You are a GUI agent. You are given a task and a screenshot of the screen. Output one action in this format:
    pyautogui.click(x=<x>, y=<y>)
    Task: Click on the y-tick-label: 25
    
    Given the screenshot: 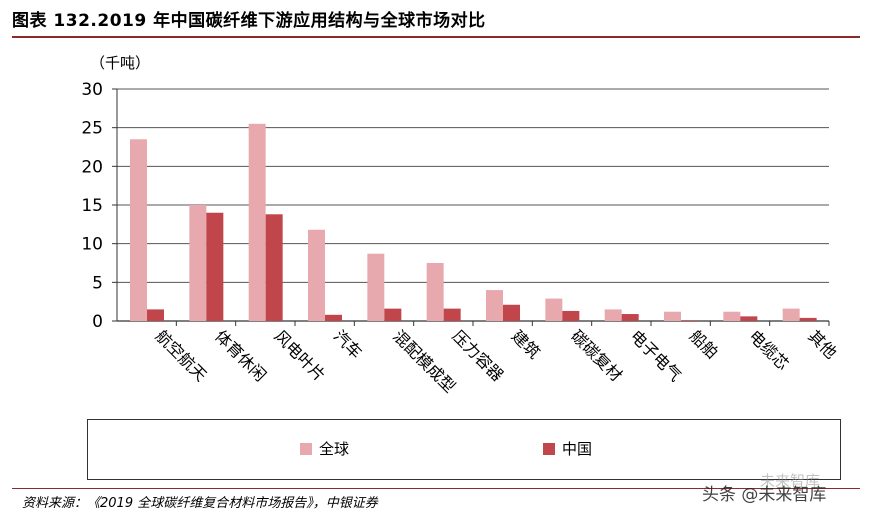 What is the action you would take?
    pyautogui.click(x=92, y=129)
    